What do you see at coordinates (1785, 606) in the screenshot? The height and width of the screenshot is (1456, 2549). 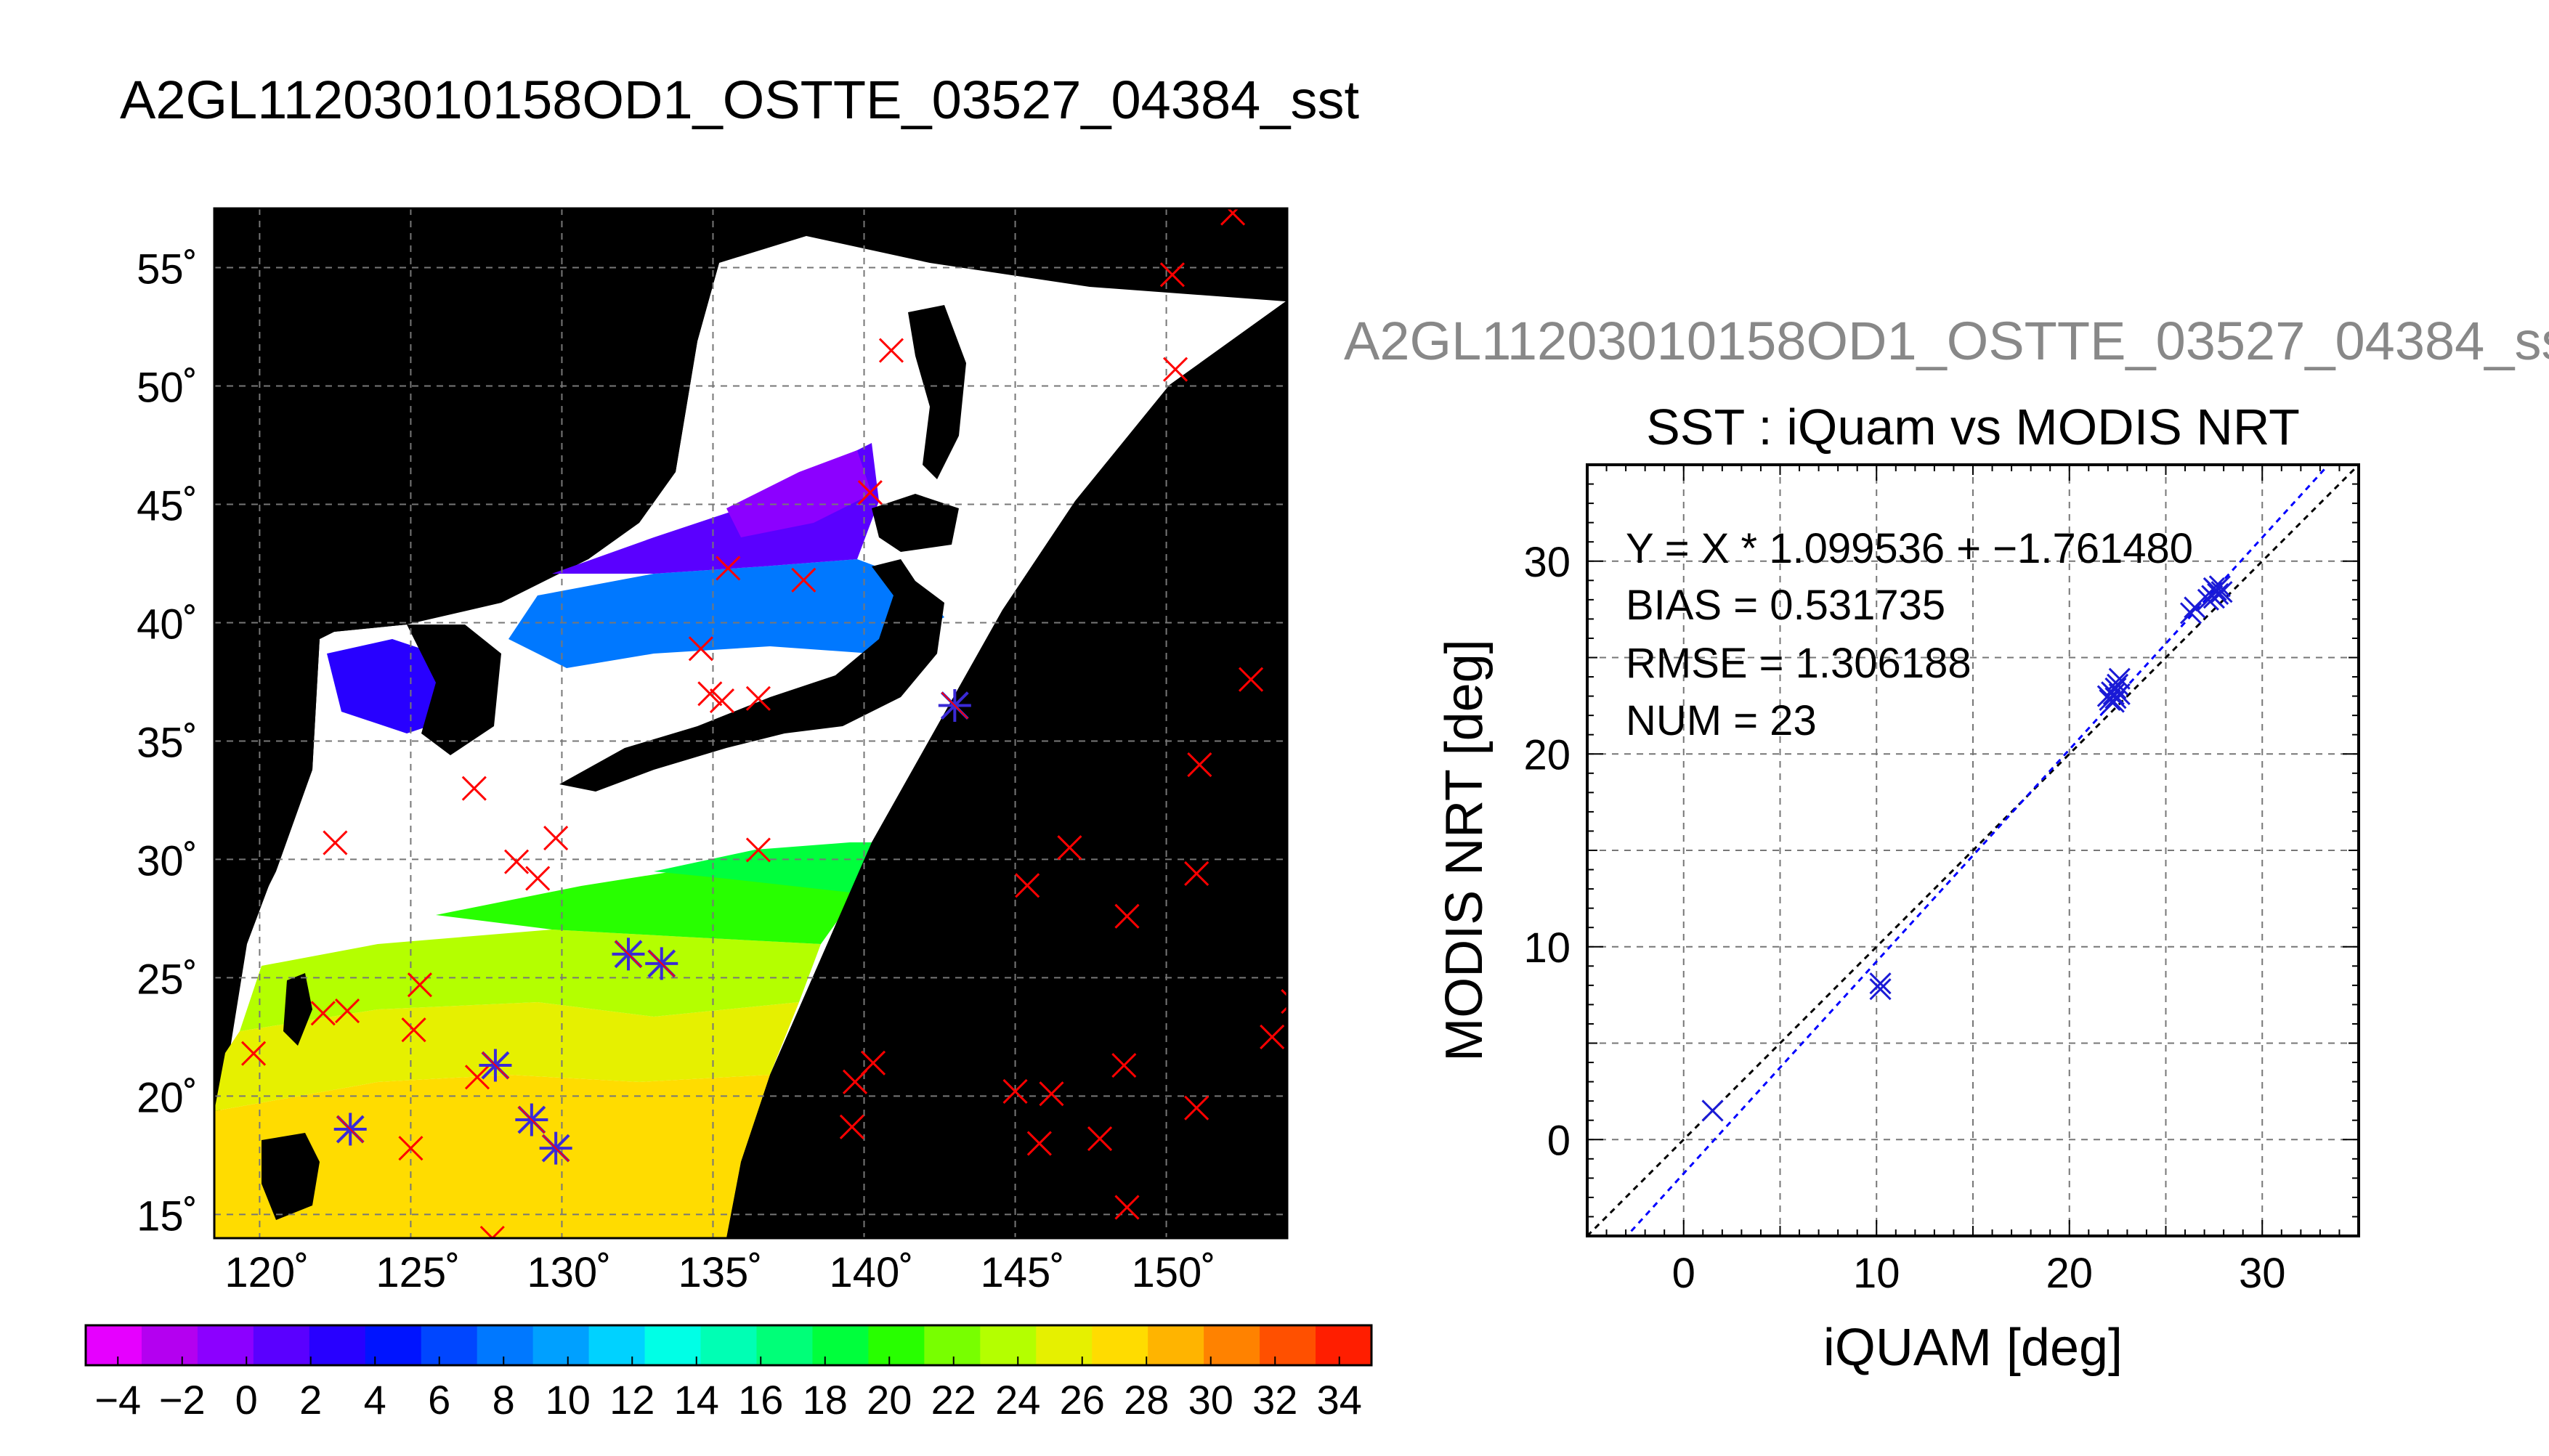 I see `stat-bias: BIAS = 0.531735` at bounding box center [1785, 606].